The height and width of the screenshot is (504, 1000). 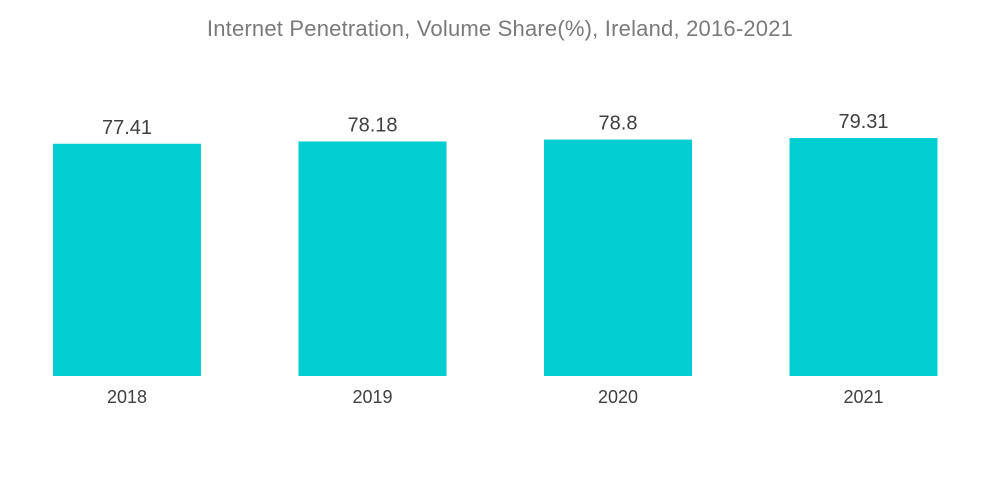 I want to click on data-labels-group: 77.41 78.18 78.8 79.31, so click(x=495, y=125).